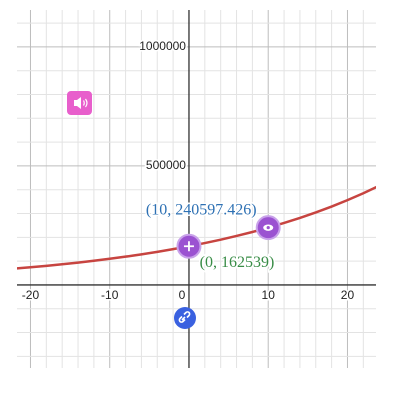  What do you see at coordinates (162, 46) in the screenshot?
I see `y-tick-label: 1000000` at bounding box center [162, 46].